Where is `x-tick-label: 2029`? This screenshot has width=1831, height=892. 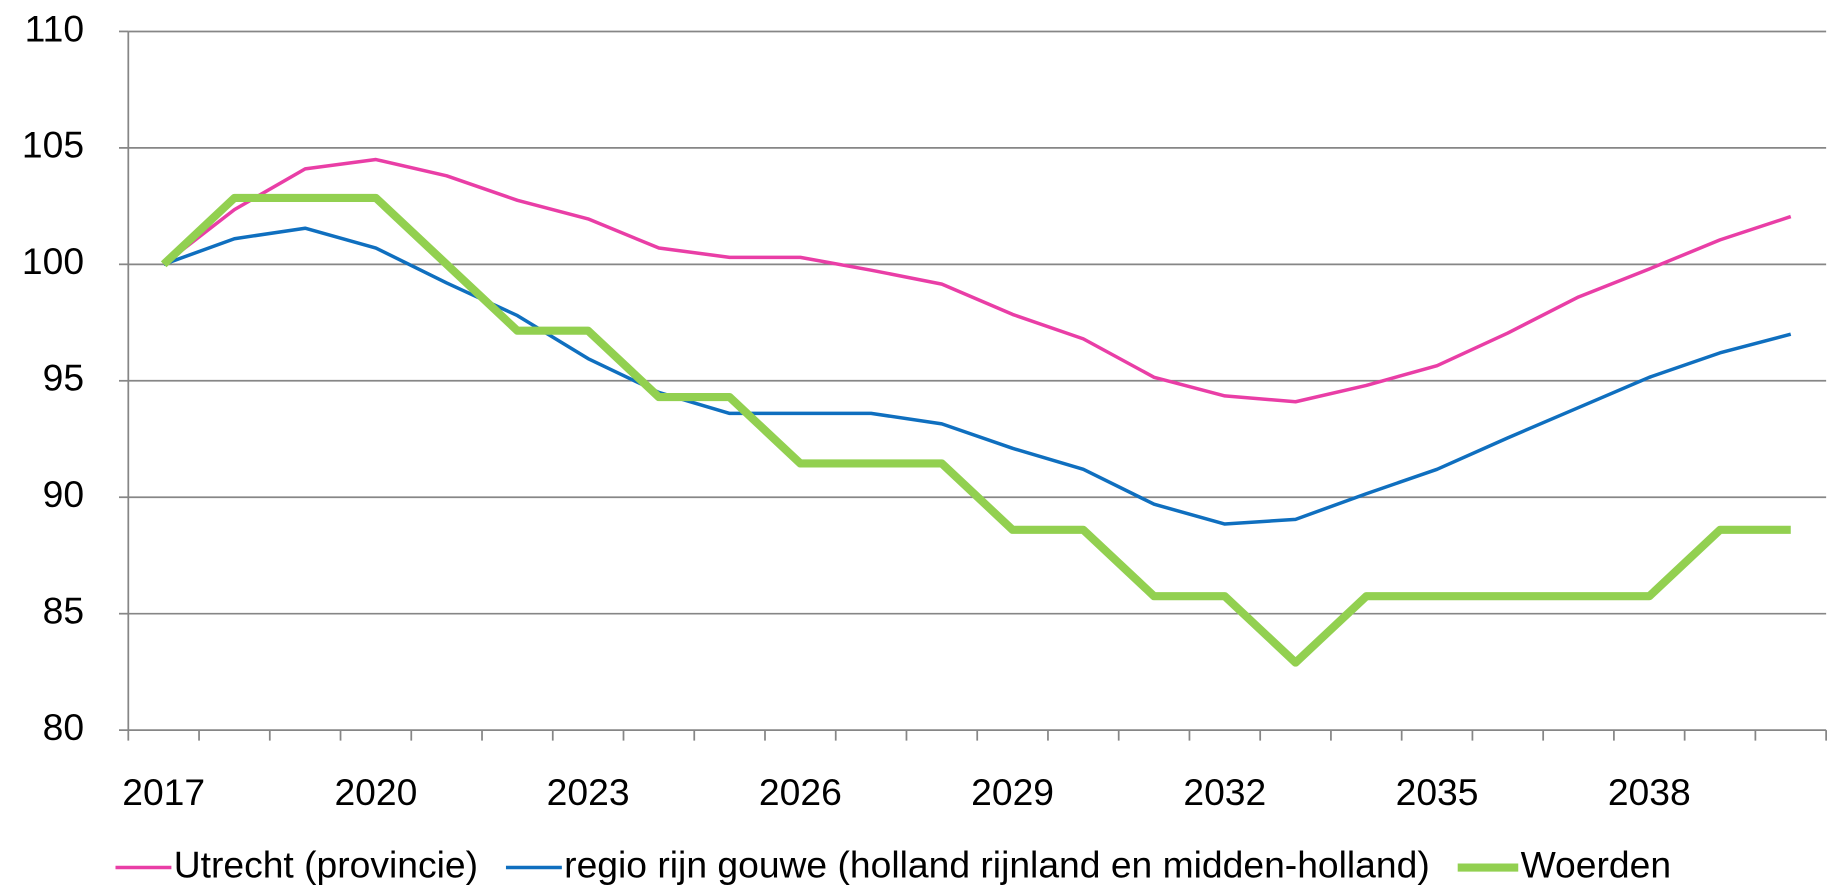
x-tick-label: 2029 is located at coordinates (1012, 792).